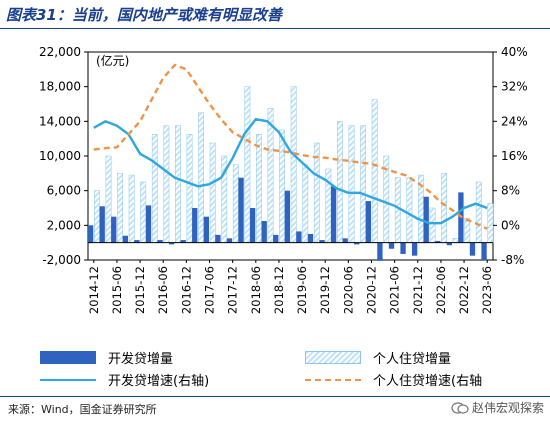 Image resolution: width=550 pixels, height=430 pixels. Describe the element at coordinates (256, 290) in the screenshot. I see `x-tick-label: 2018-06` at that location.